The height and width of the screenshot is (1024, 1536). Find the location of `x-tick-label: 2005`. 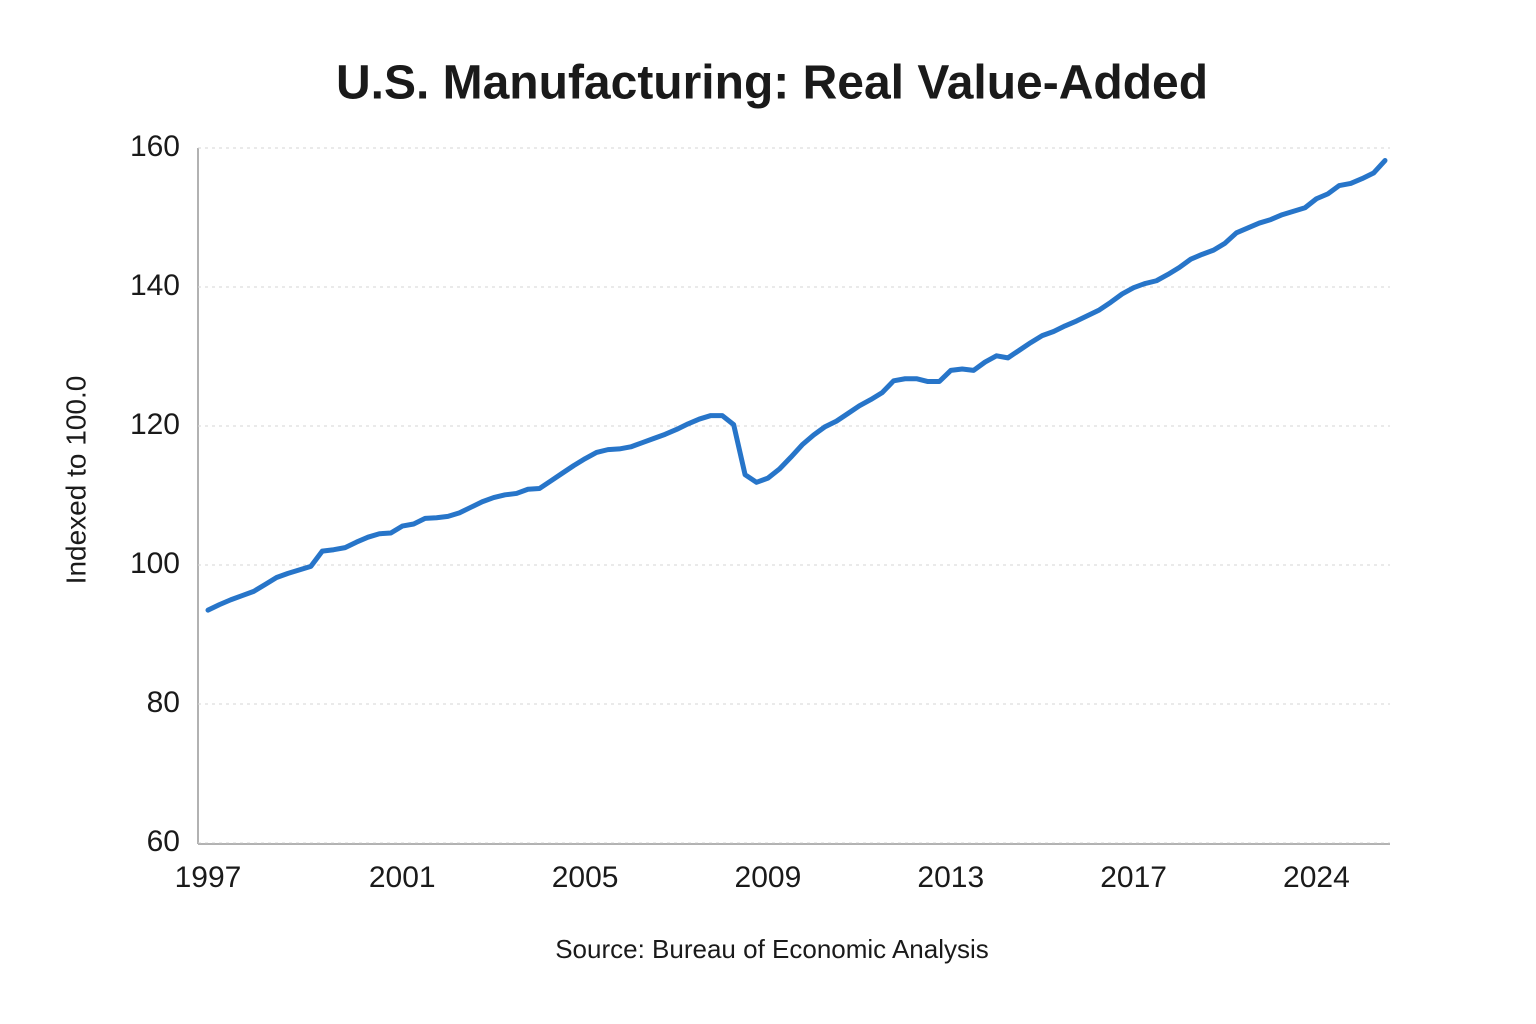

x-tick-label: 2005 is located at coordinates (585, 877).